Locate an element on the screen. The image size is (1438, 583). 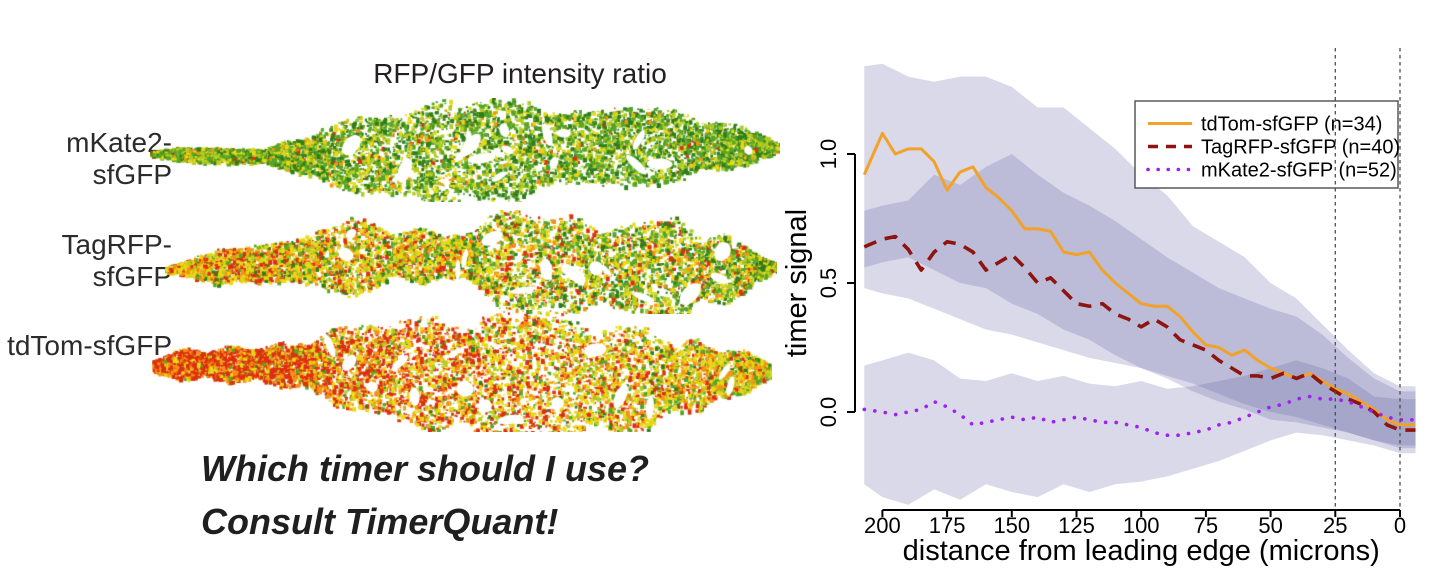
tissue-image-mkate2-sfgfp is located at coordinates (465, 150).